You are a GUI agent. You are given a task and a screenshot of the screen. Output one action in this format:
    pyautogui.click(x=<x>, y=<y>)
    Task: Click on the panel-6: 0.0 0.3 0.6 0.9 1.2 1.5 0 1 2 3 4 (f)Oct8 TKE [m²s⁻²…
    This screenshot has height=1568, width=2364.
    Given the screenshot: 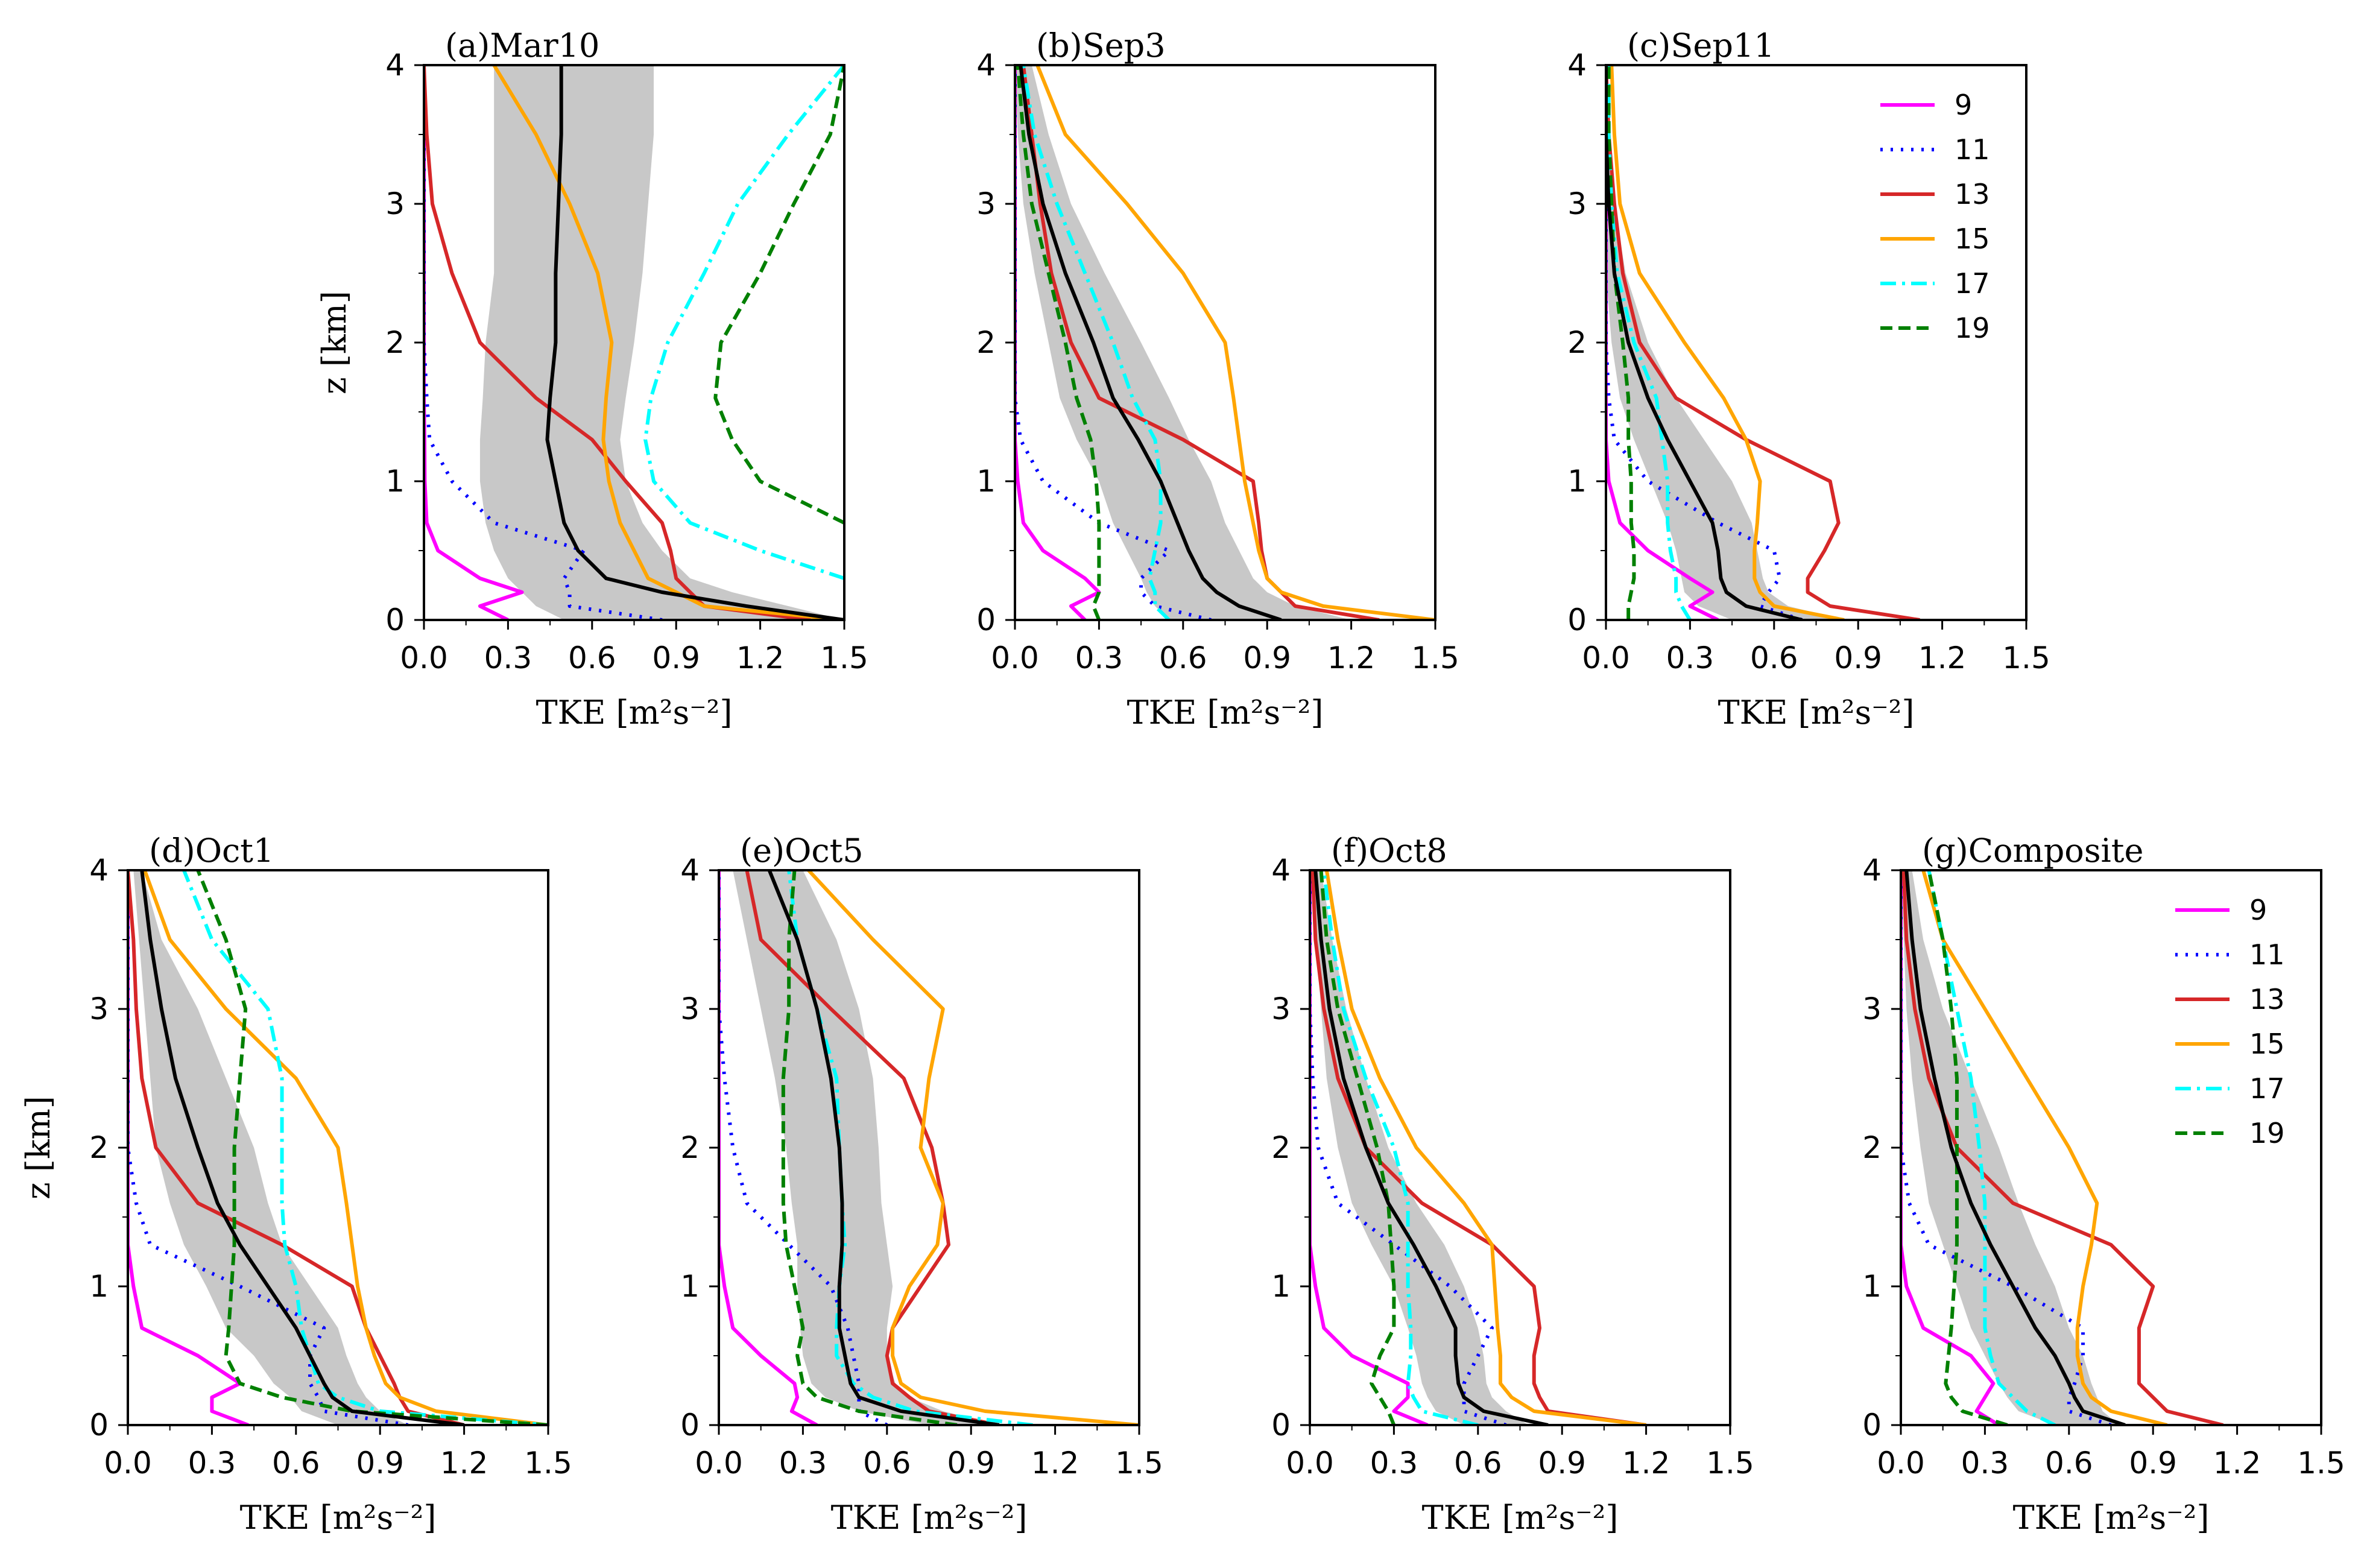 What is the action you would take?
    pyautogui.click(x=1512, y=1184)
    